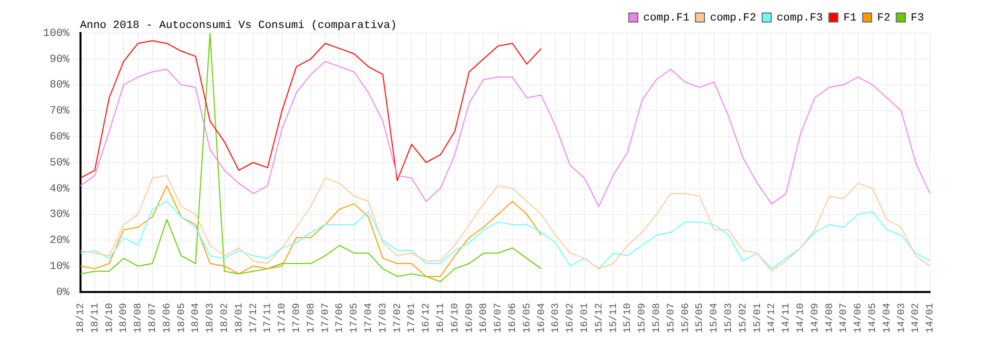 The height and width of the screenshot is (340, 1000). I want to click on legend-label: comp.F1, so click(666, 18).